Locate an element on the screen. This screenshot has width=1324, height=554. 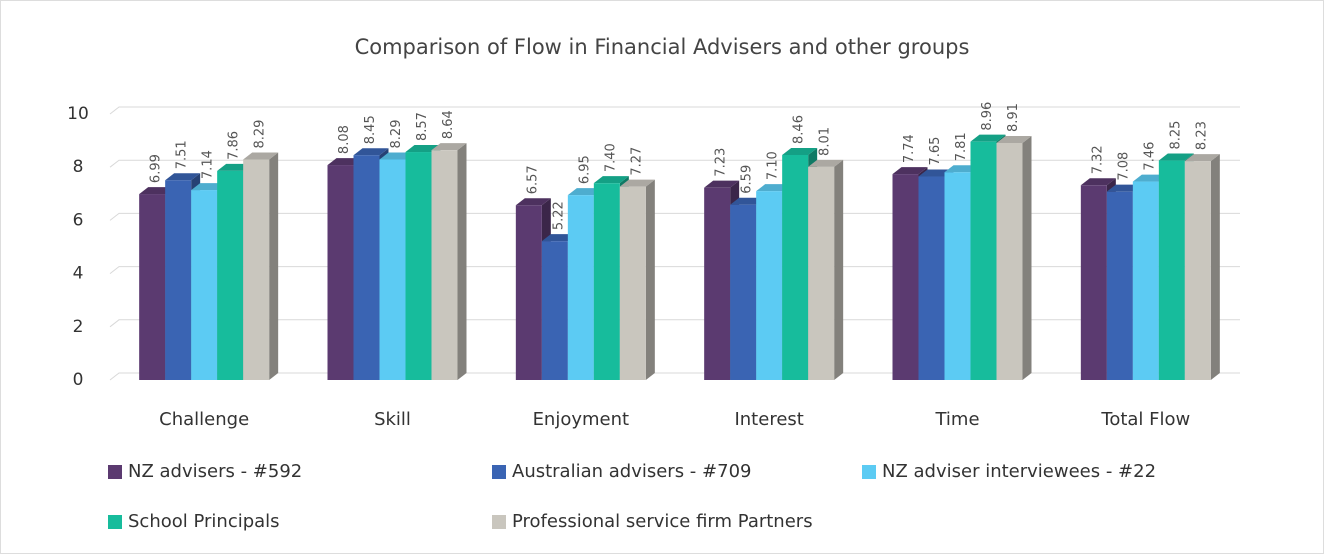
legend-label: NZ adviser interviewees - #22 is located at coordinates (1019, 471).